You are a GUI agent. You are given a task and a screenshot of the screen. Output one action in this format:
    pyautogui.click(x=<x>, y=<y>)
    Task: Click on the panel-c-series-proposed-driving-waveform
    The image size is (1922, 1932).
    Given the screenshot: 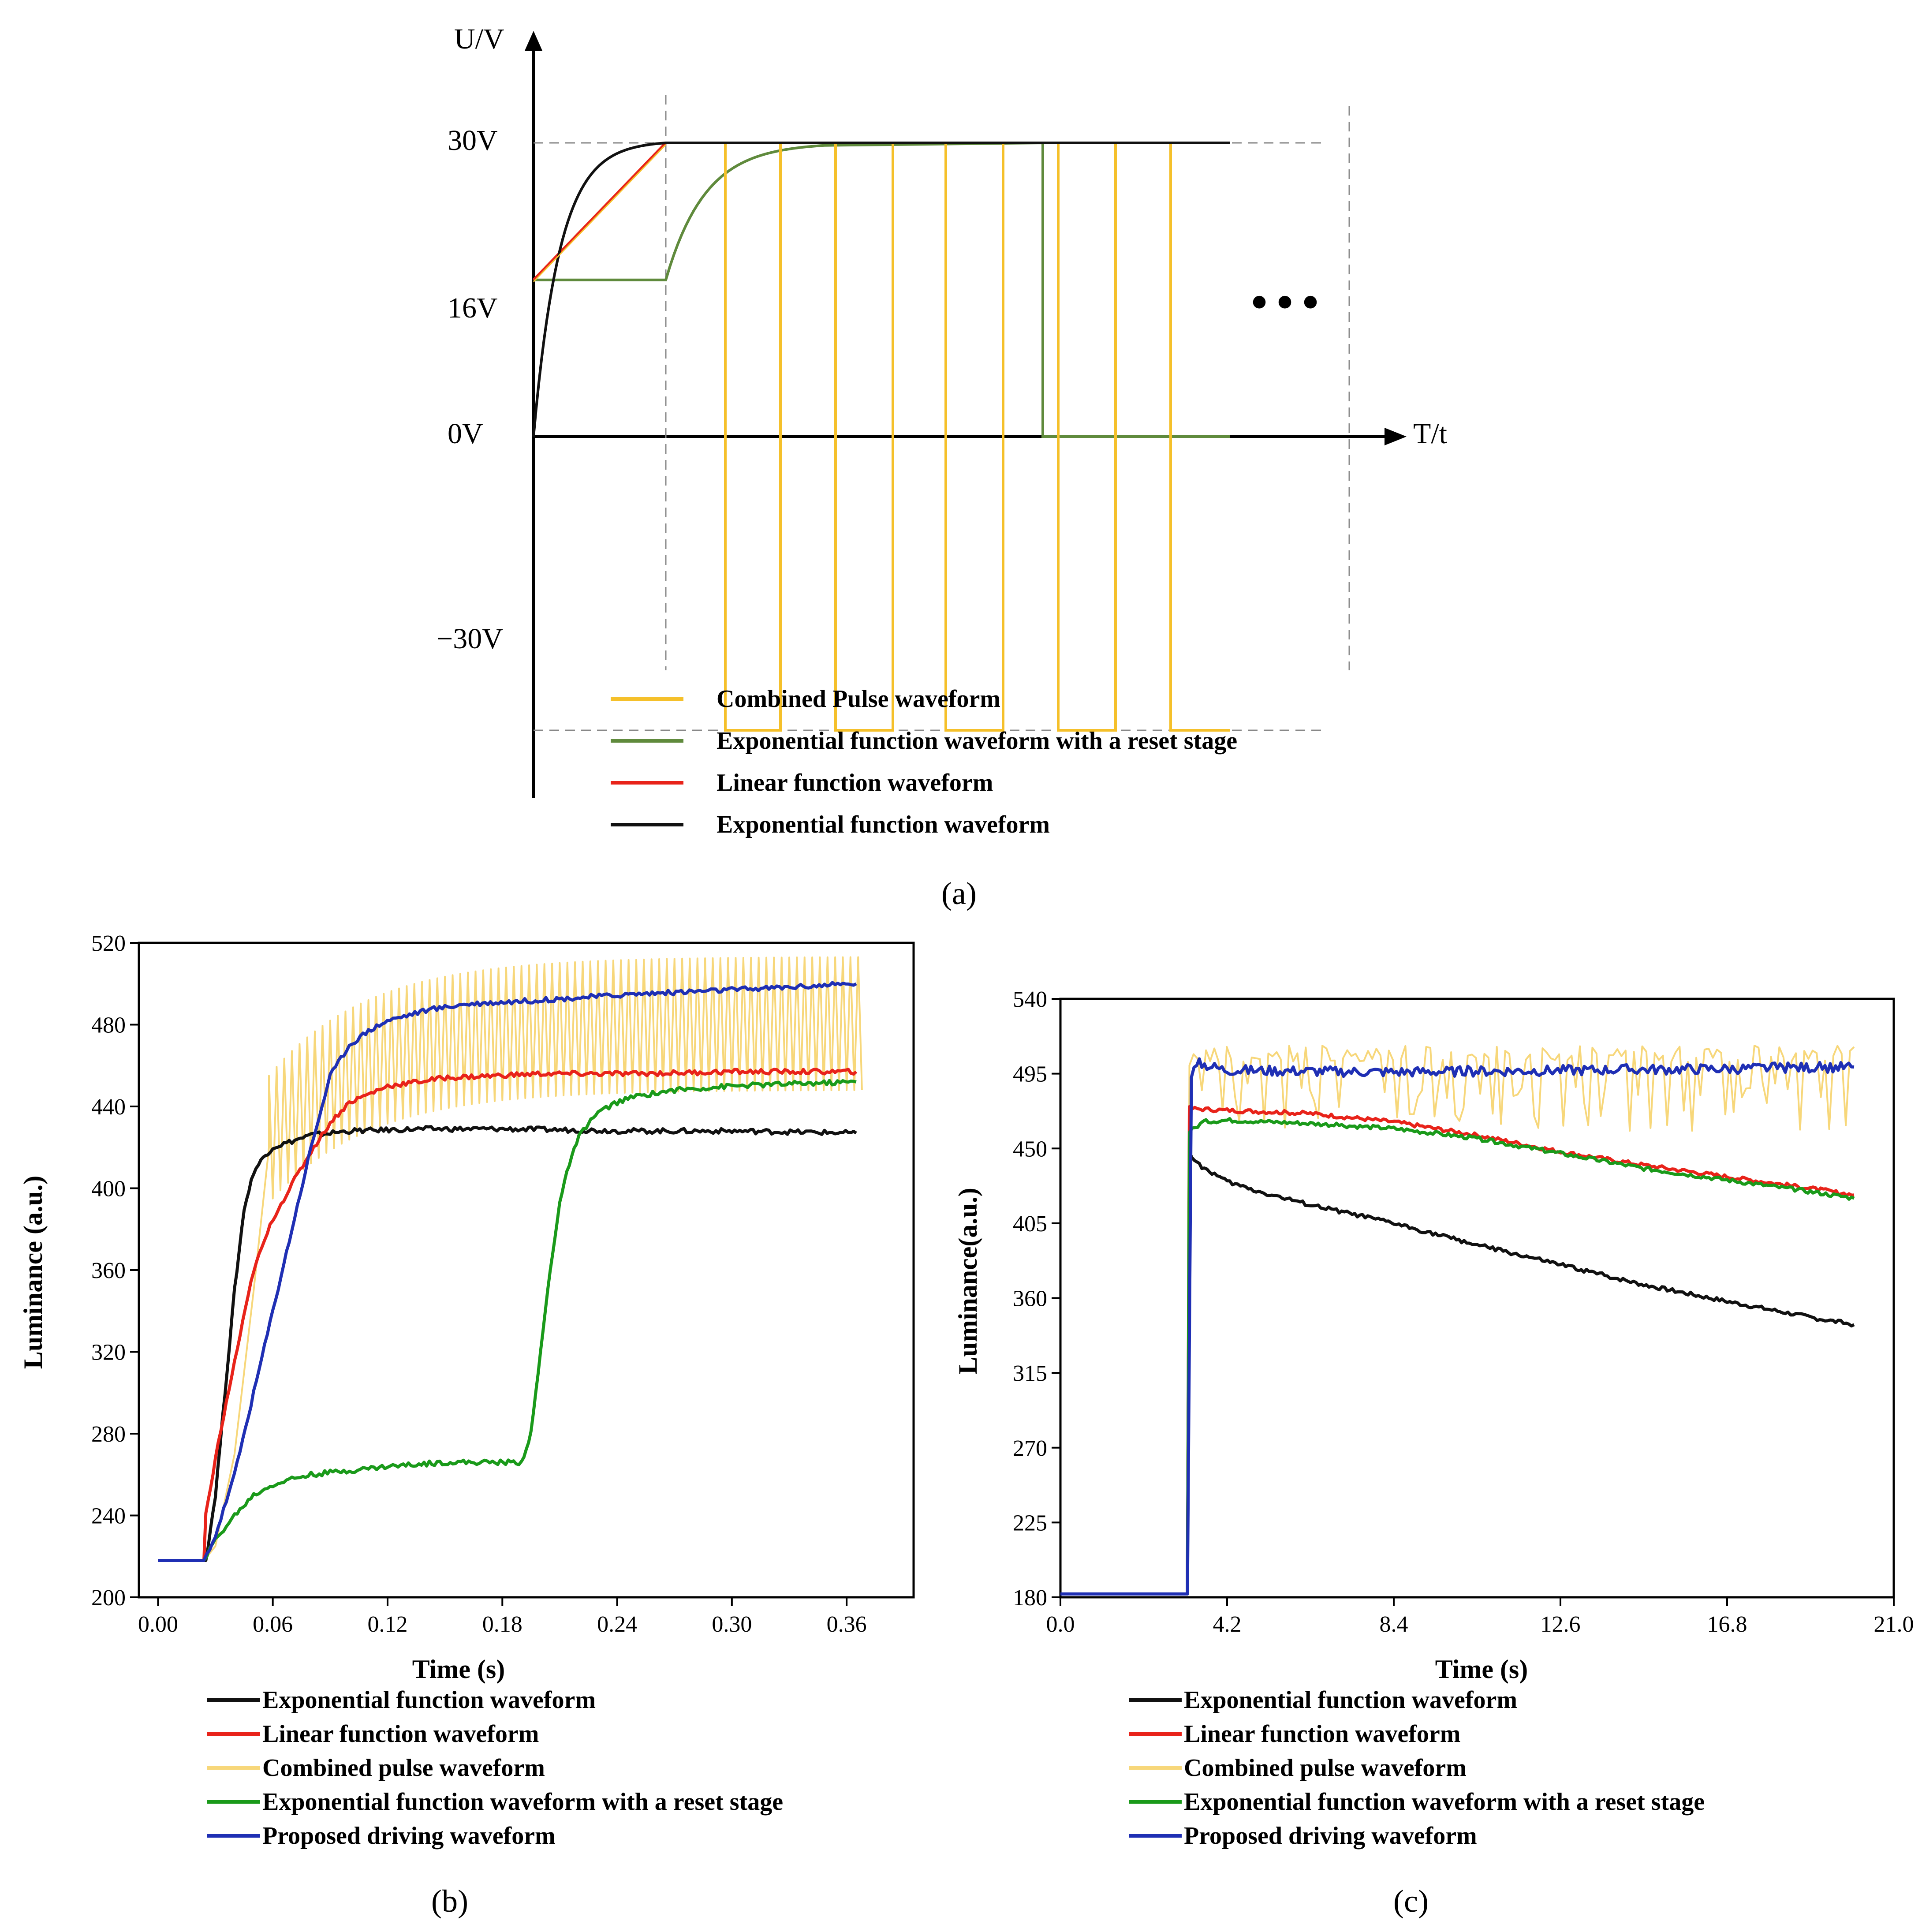 What is the action you would take?
    pyautogui.click(x=1457, y=1326)
    